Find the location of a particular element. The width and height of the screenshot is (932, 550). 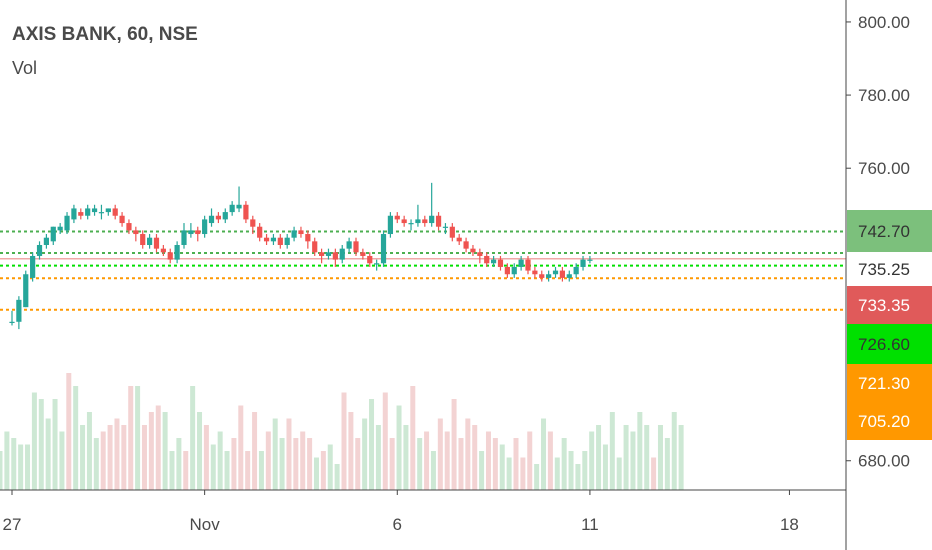

price-label-text: 742.70 is located at coordinates (884, 231).